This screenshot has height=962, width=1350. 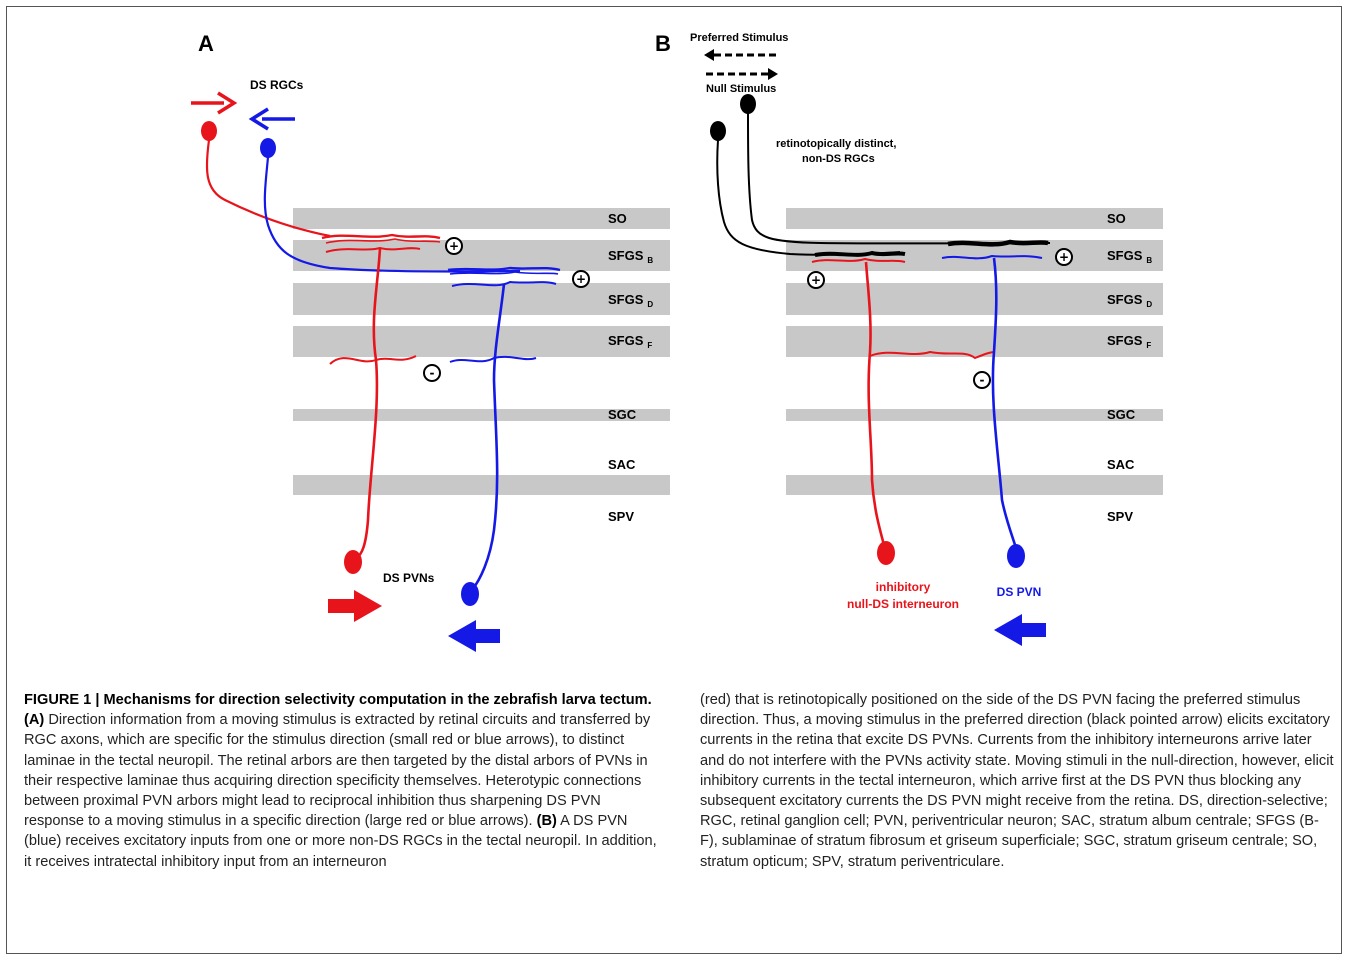 What do you see at coordinates (355, 606) in the screenshot?
I see `red-large-arrow` at bounding box center [355, 606].